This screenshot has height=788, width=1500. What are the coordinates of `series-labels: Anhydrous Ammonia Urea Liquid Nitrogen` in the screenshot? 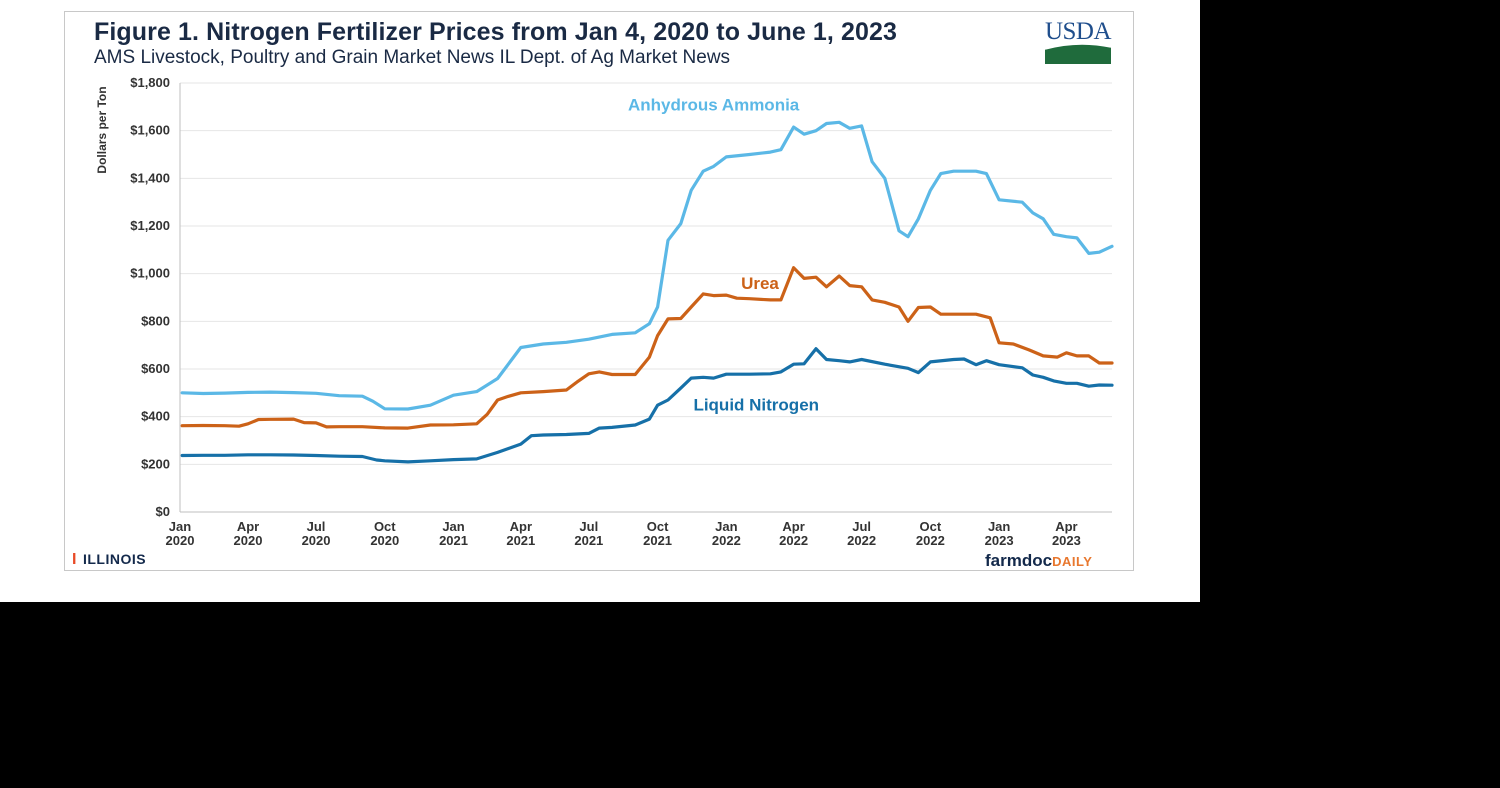 It's located at (723, 254).